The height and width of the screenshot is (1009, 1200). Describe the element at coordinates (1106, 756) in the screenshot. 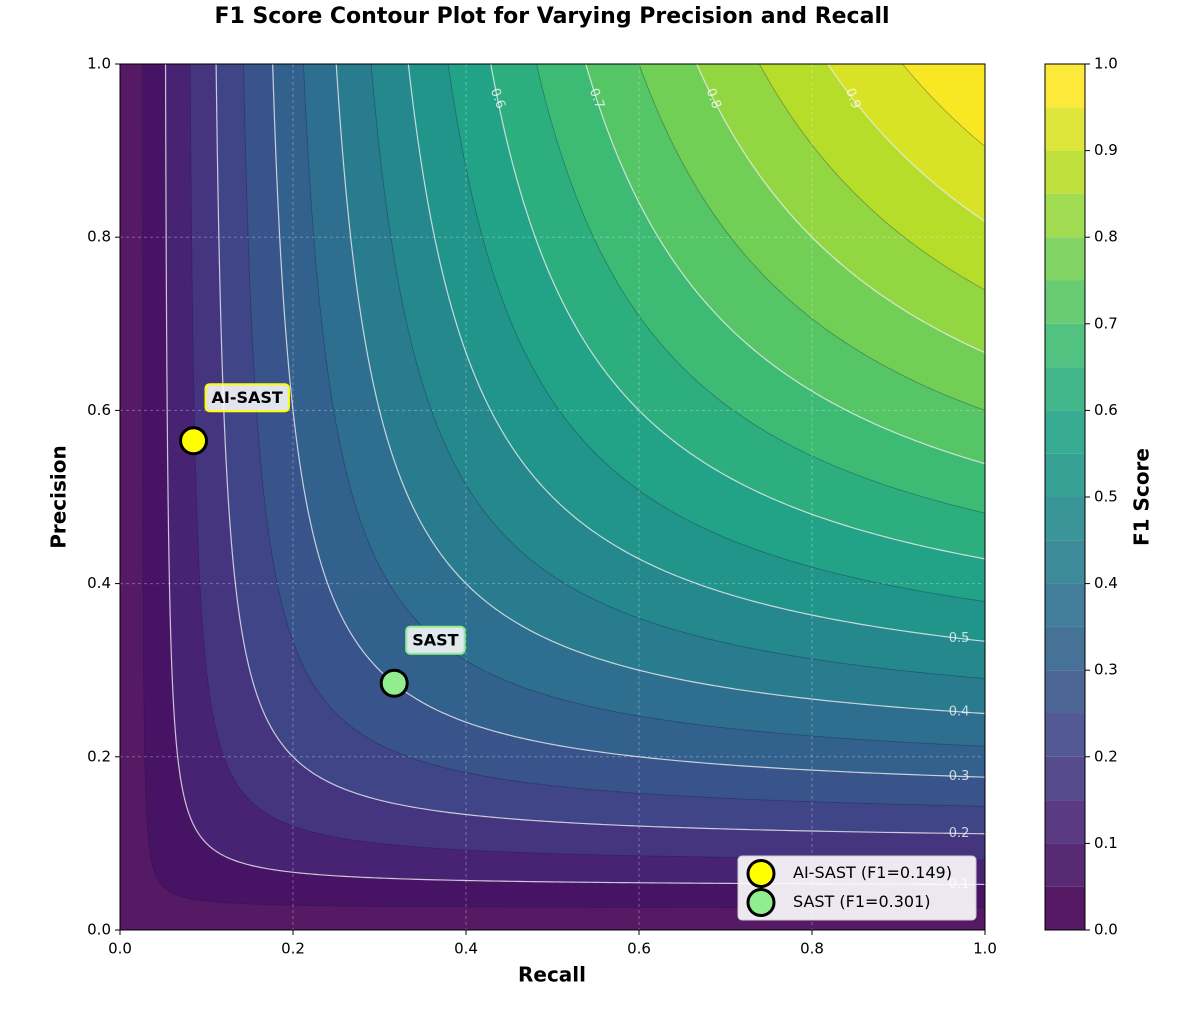

I see `colorbar-tick-label: 0.2` at that location.